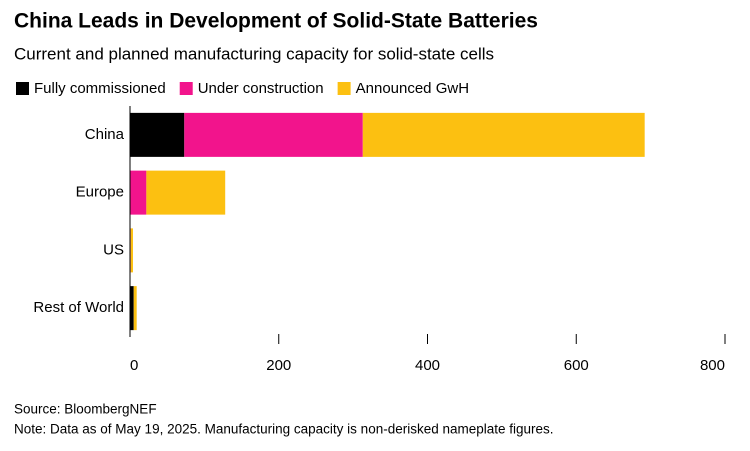 The image size is (750, 451). I want to click on source: Source: BloombergNEF, so click(85, 409).